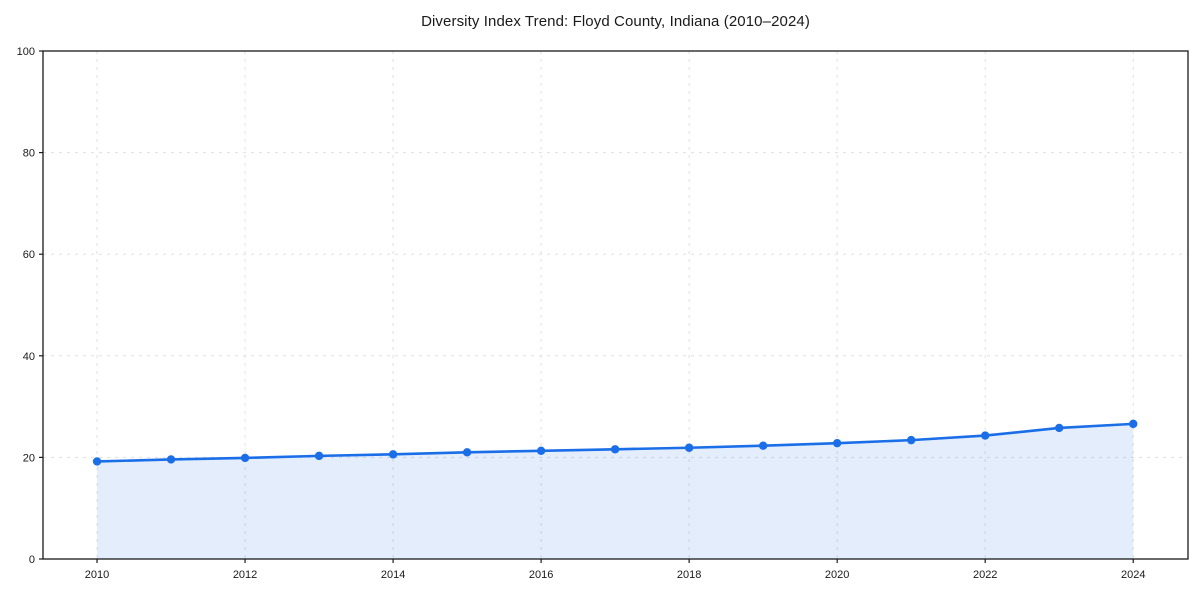 This screenshot has width=1200, height=600. Describe the element at coordinates (29, 255) in the screenshot. I see `y-tick-label-60: 60` at that location.